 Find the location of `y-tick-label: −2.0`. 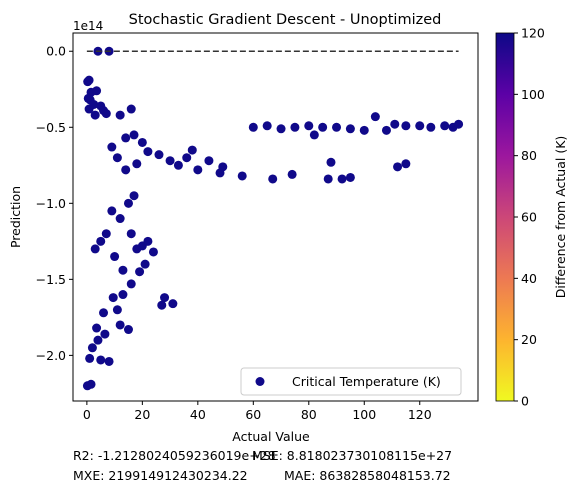

y-tick-label: −2.0 is located at coordinates (51, 355).